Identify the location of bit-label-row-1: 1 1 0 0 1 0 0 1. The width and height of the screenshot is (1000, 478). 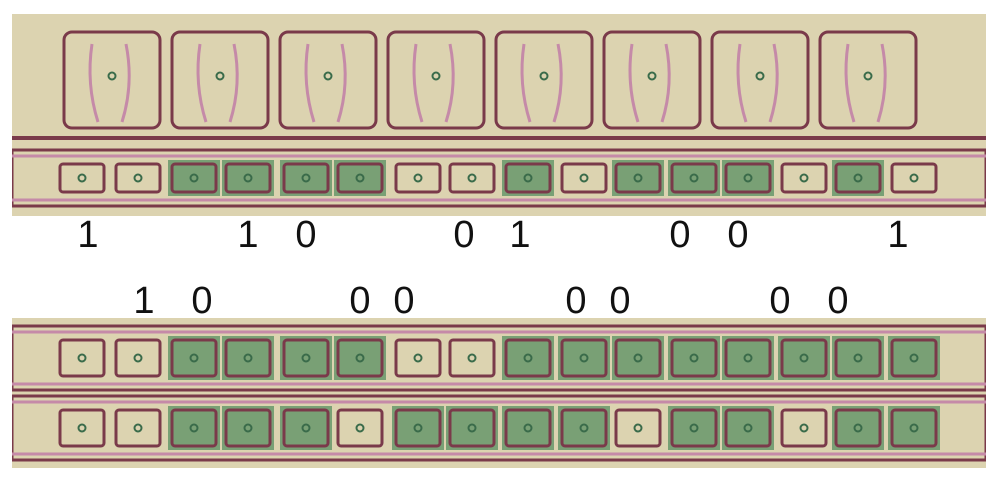
(500, 235).